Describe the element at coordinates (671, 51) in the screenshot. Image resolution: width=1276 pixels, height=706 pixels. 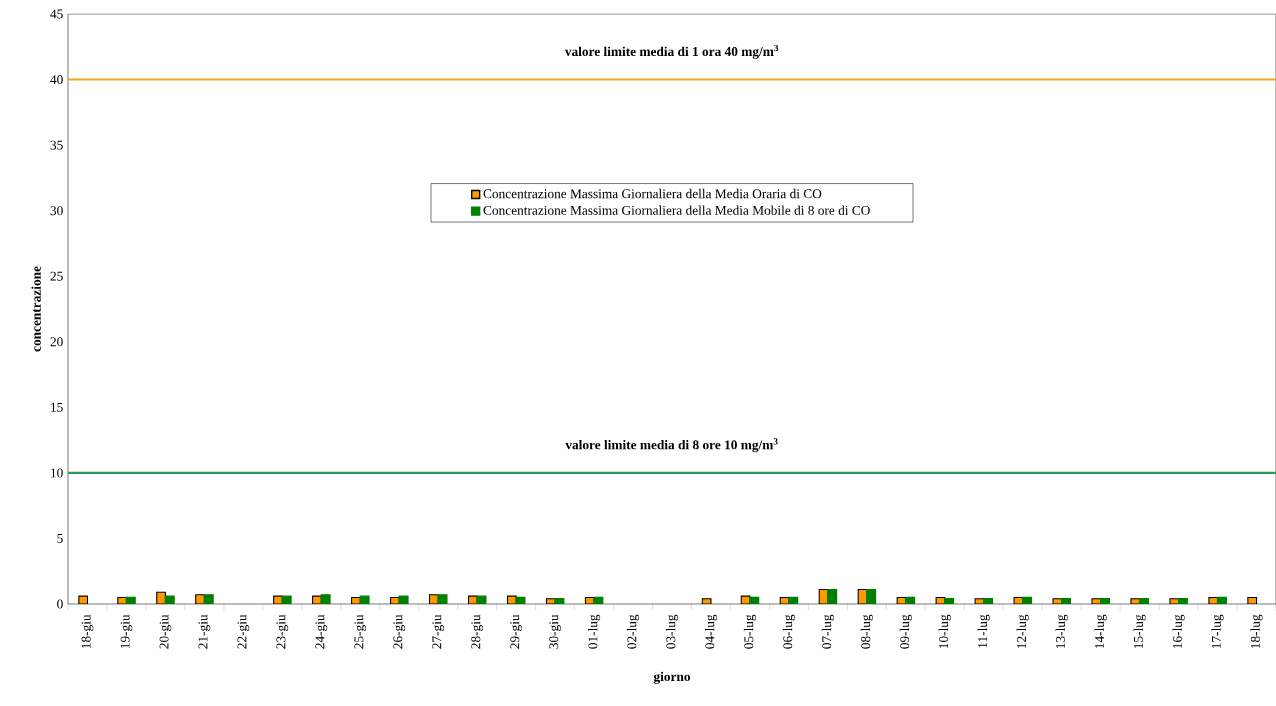
I see `ref-line-label: valore limite media di 1 ora 40 mg/m$^{3}$` at that location.